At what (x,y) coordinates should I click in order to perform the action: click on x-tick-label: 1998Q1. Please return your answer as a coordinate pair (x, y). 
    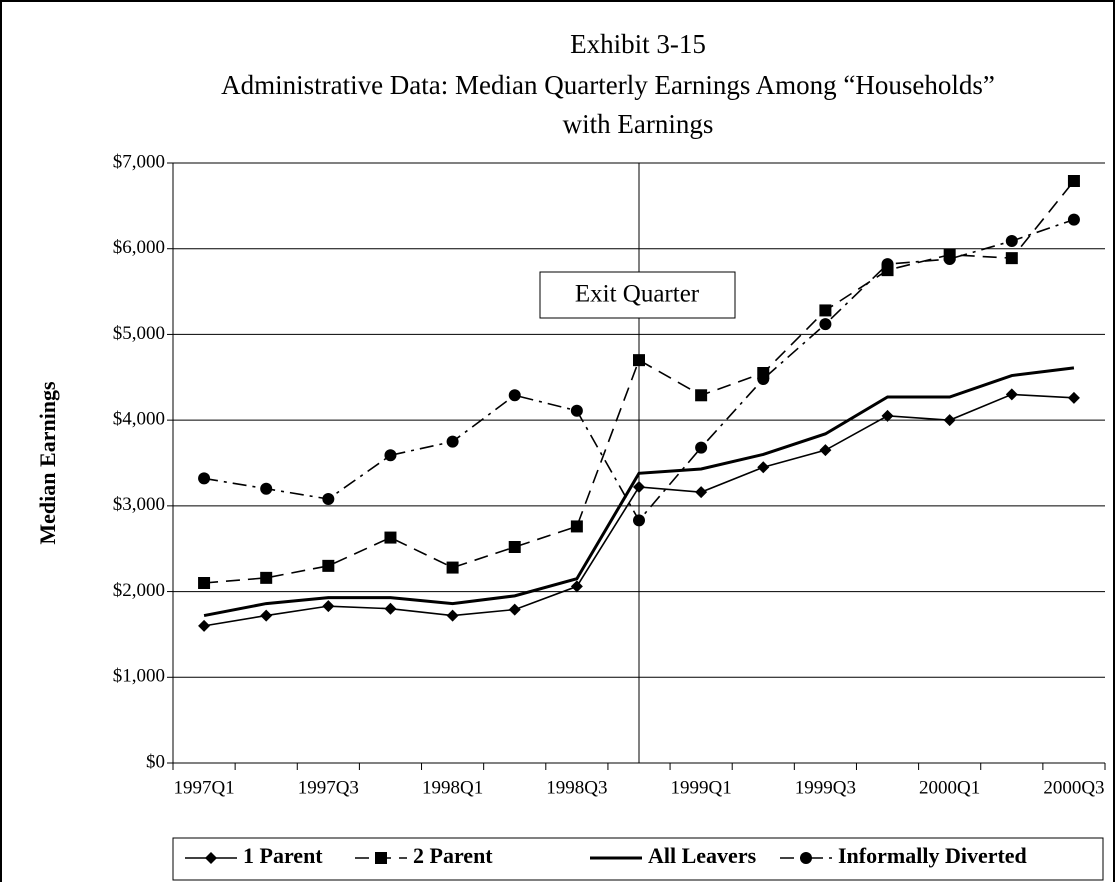
    Looking at the image, I should click on (452, 787).